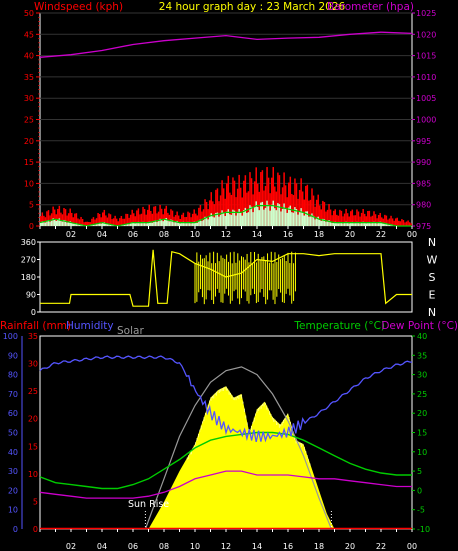 Image resolution: width=458 pixels, height=551 pixels. What do you see at coordinates (432, 260) in the screenshot?
I see `compass-label: W` at bounding box center [432, 260].